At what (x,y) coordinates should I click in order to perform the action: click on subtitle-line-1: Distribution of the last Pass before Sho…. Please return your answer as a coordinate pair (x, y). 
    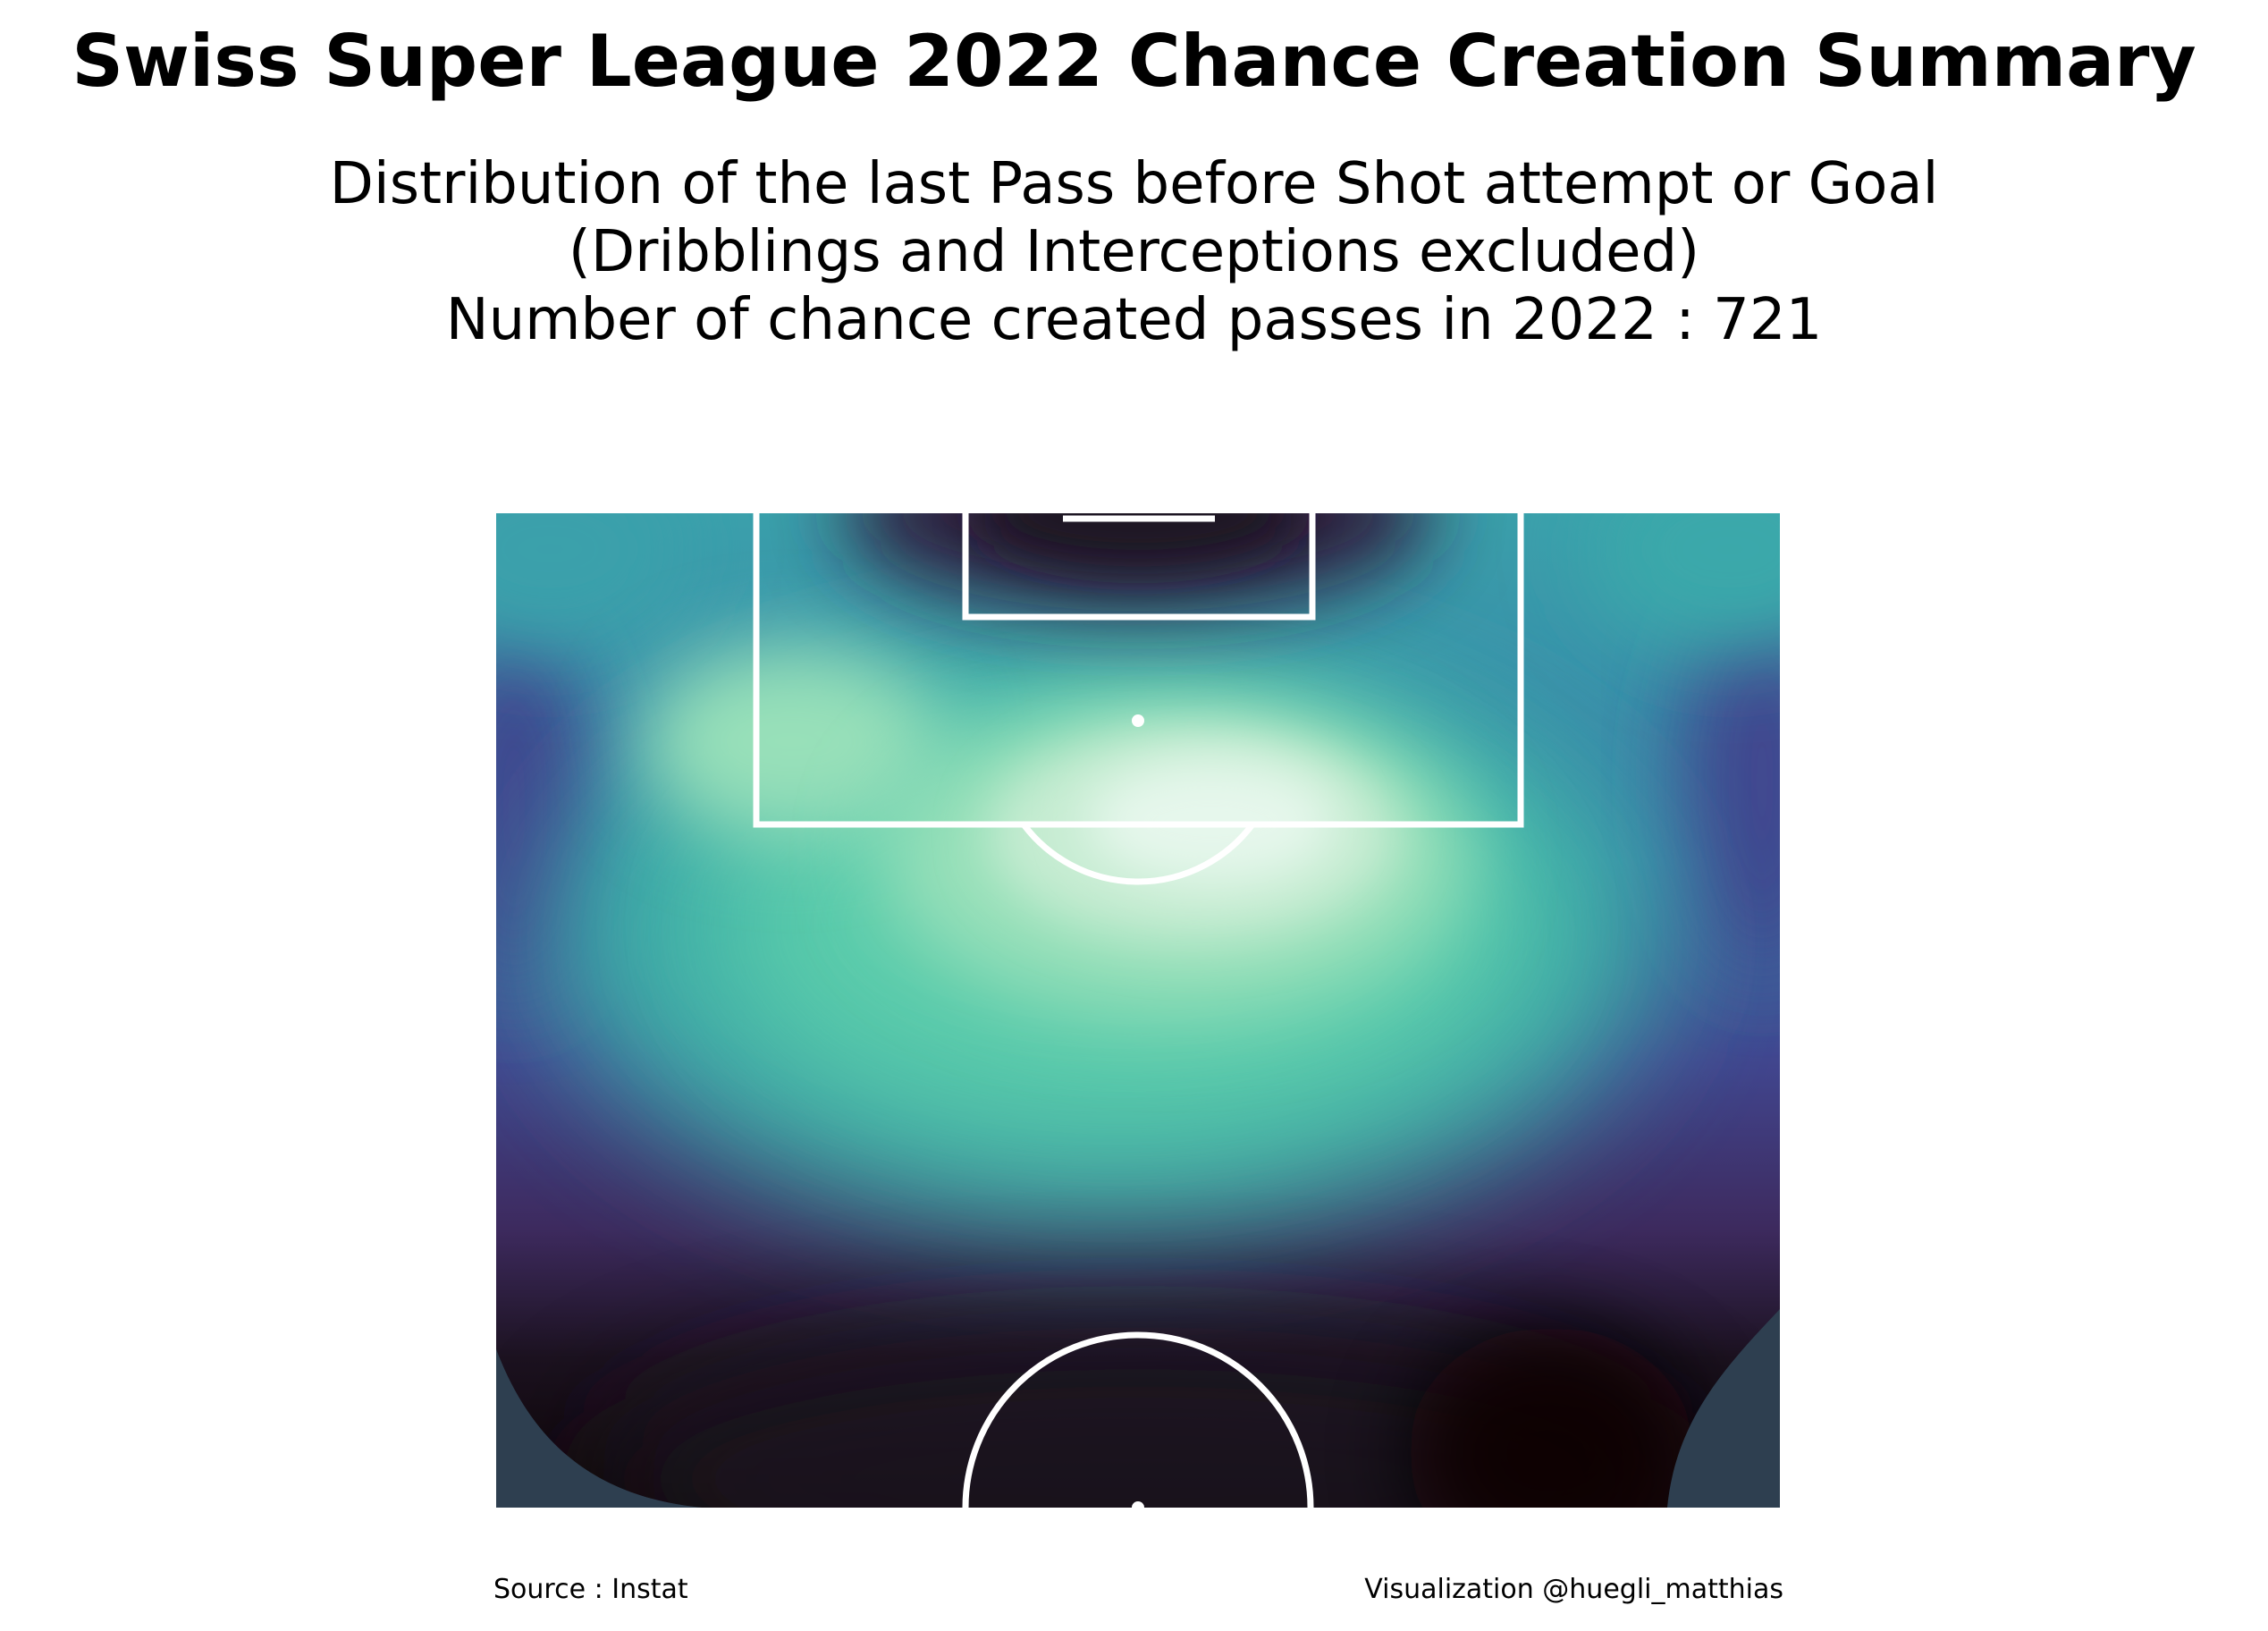
    Looking at the image, I should click on (1134, 184).